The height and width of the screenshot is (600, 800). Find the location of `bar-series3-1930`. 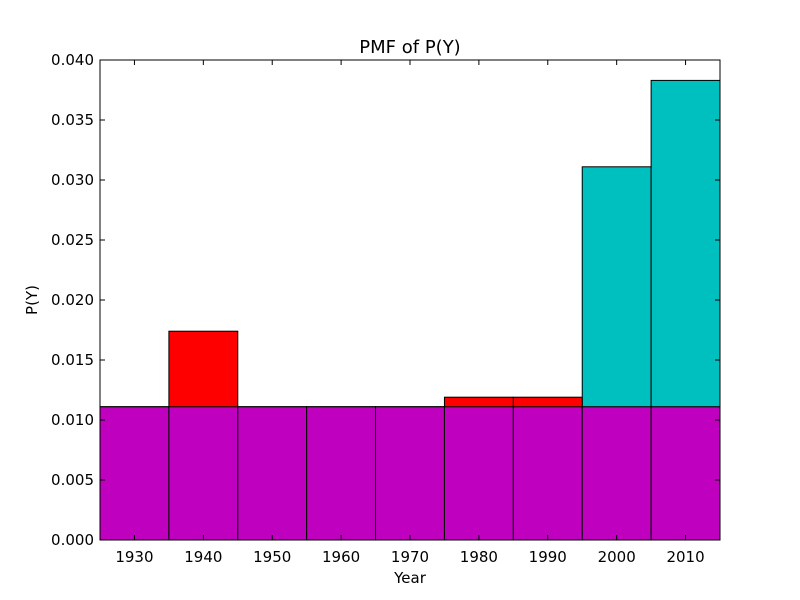

bar-series3-1930 is located at coordinates (134, 473).